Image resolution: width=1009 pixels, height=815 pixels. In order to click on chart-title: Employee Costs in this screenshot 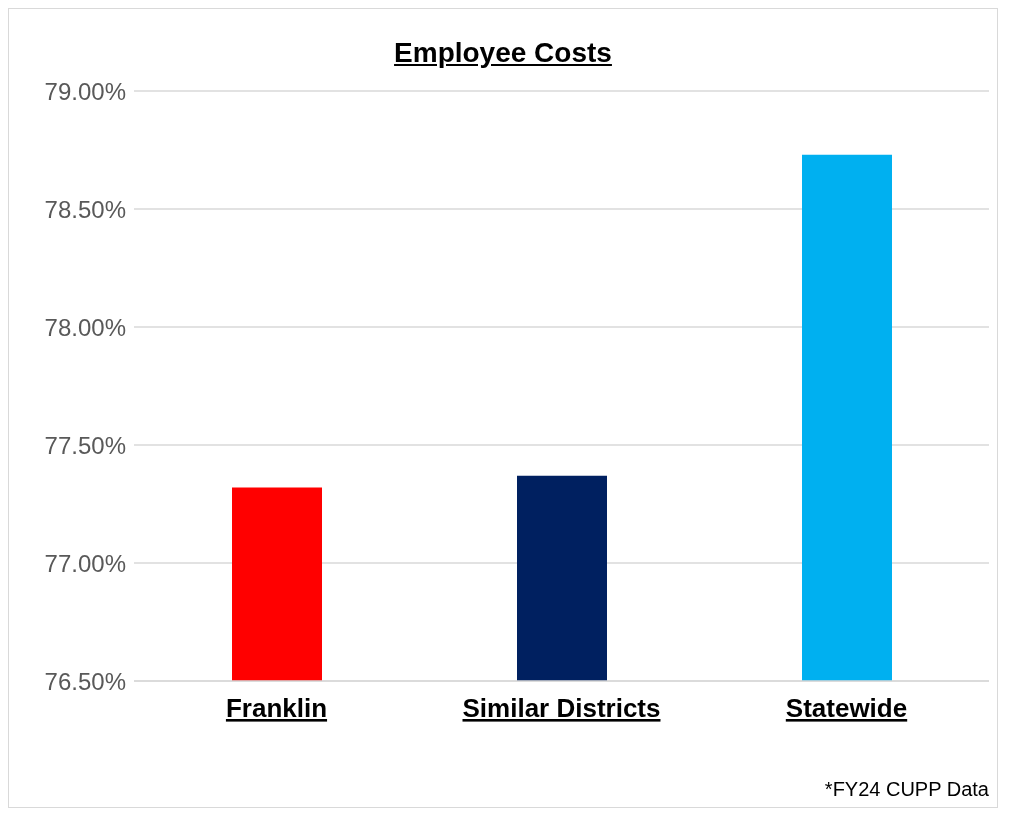, I will do `click(503, 52)`.